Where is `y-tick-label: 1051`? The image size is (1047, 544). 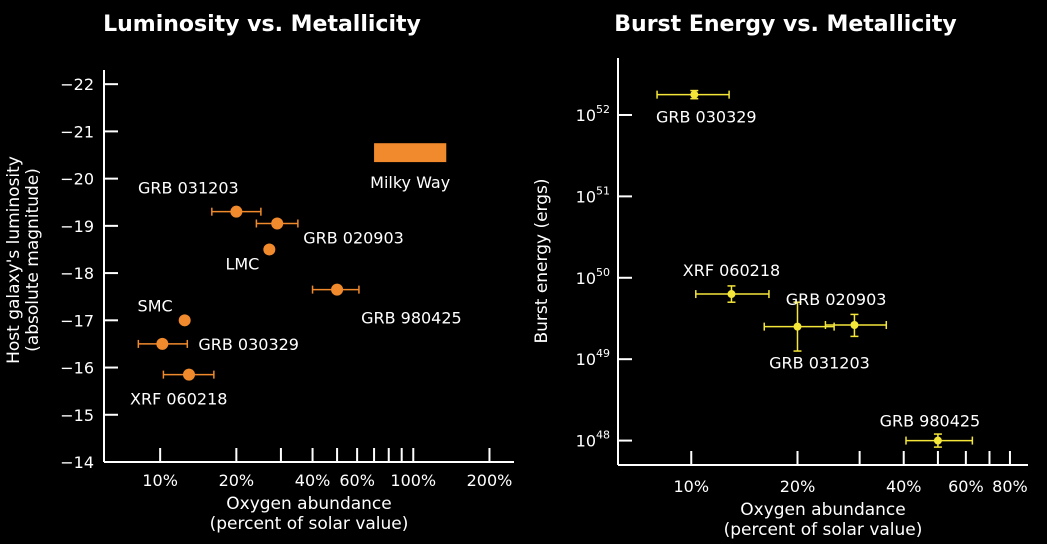
y-tick-label: 1051 is located at coordinates (593, 195).